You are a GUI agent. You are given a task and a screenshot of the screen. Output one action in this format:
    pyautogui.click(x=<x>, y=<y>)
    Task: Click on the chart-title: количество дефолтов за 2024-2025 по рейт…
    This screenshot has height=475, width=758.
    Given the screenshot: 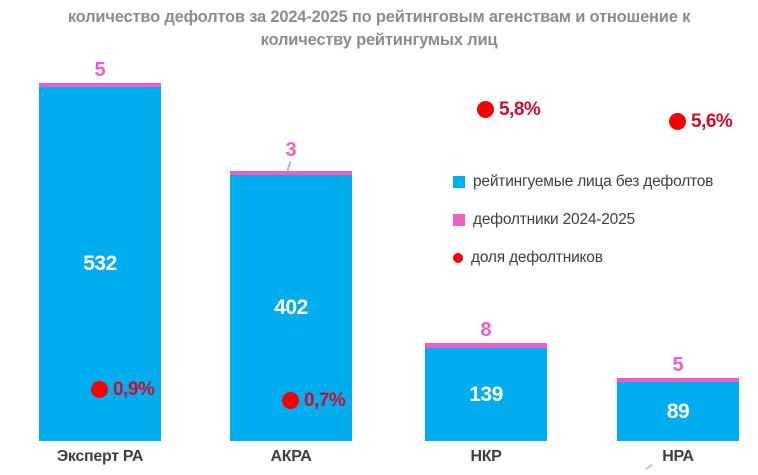 What is the action you would take?
    pyautogui.click(x=379, y=29)
    